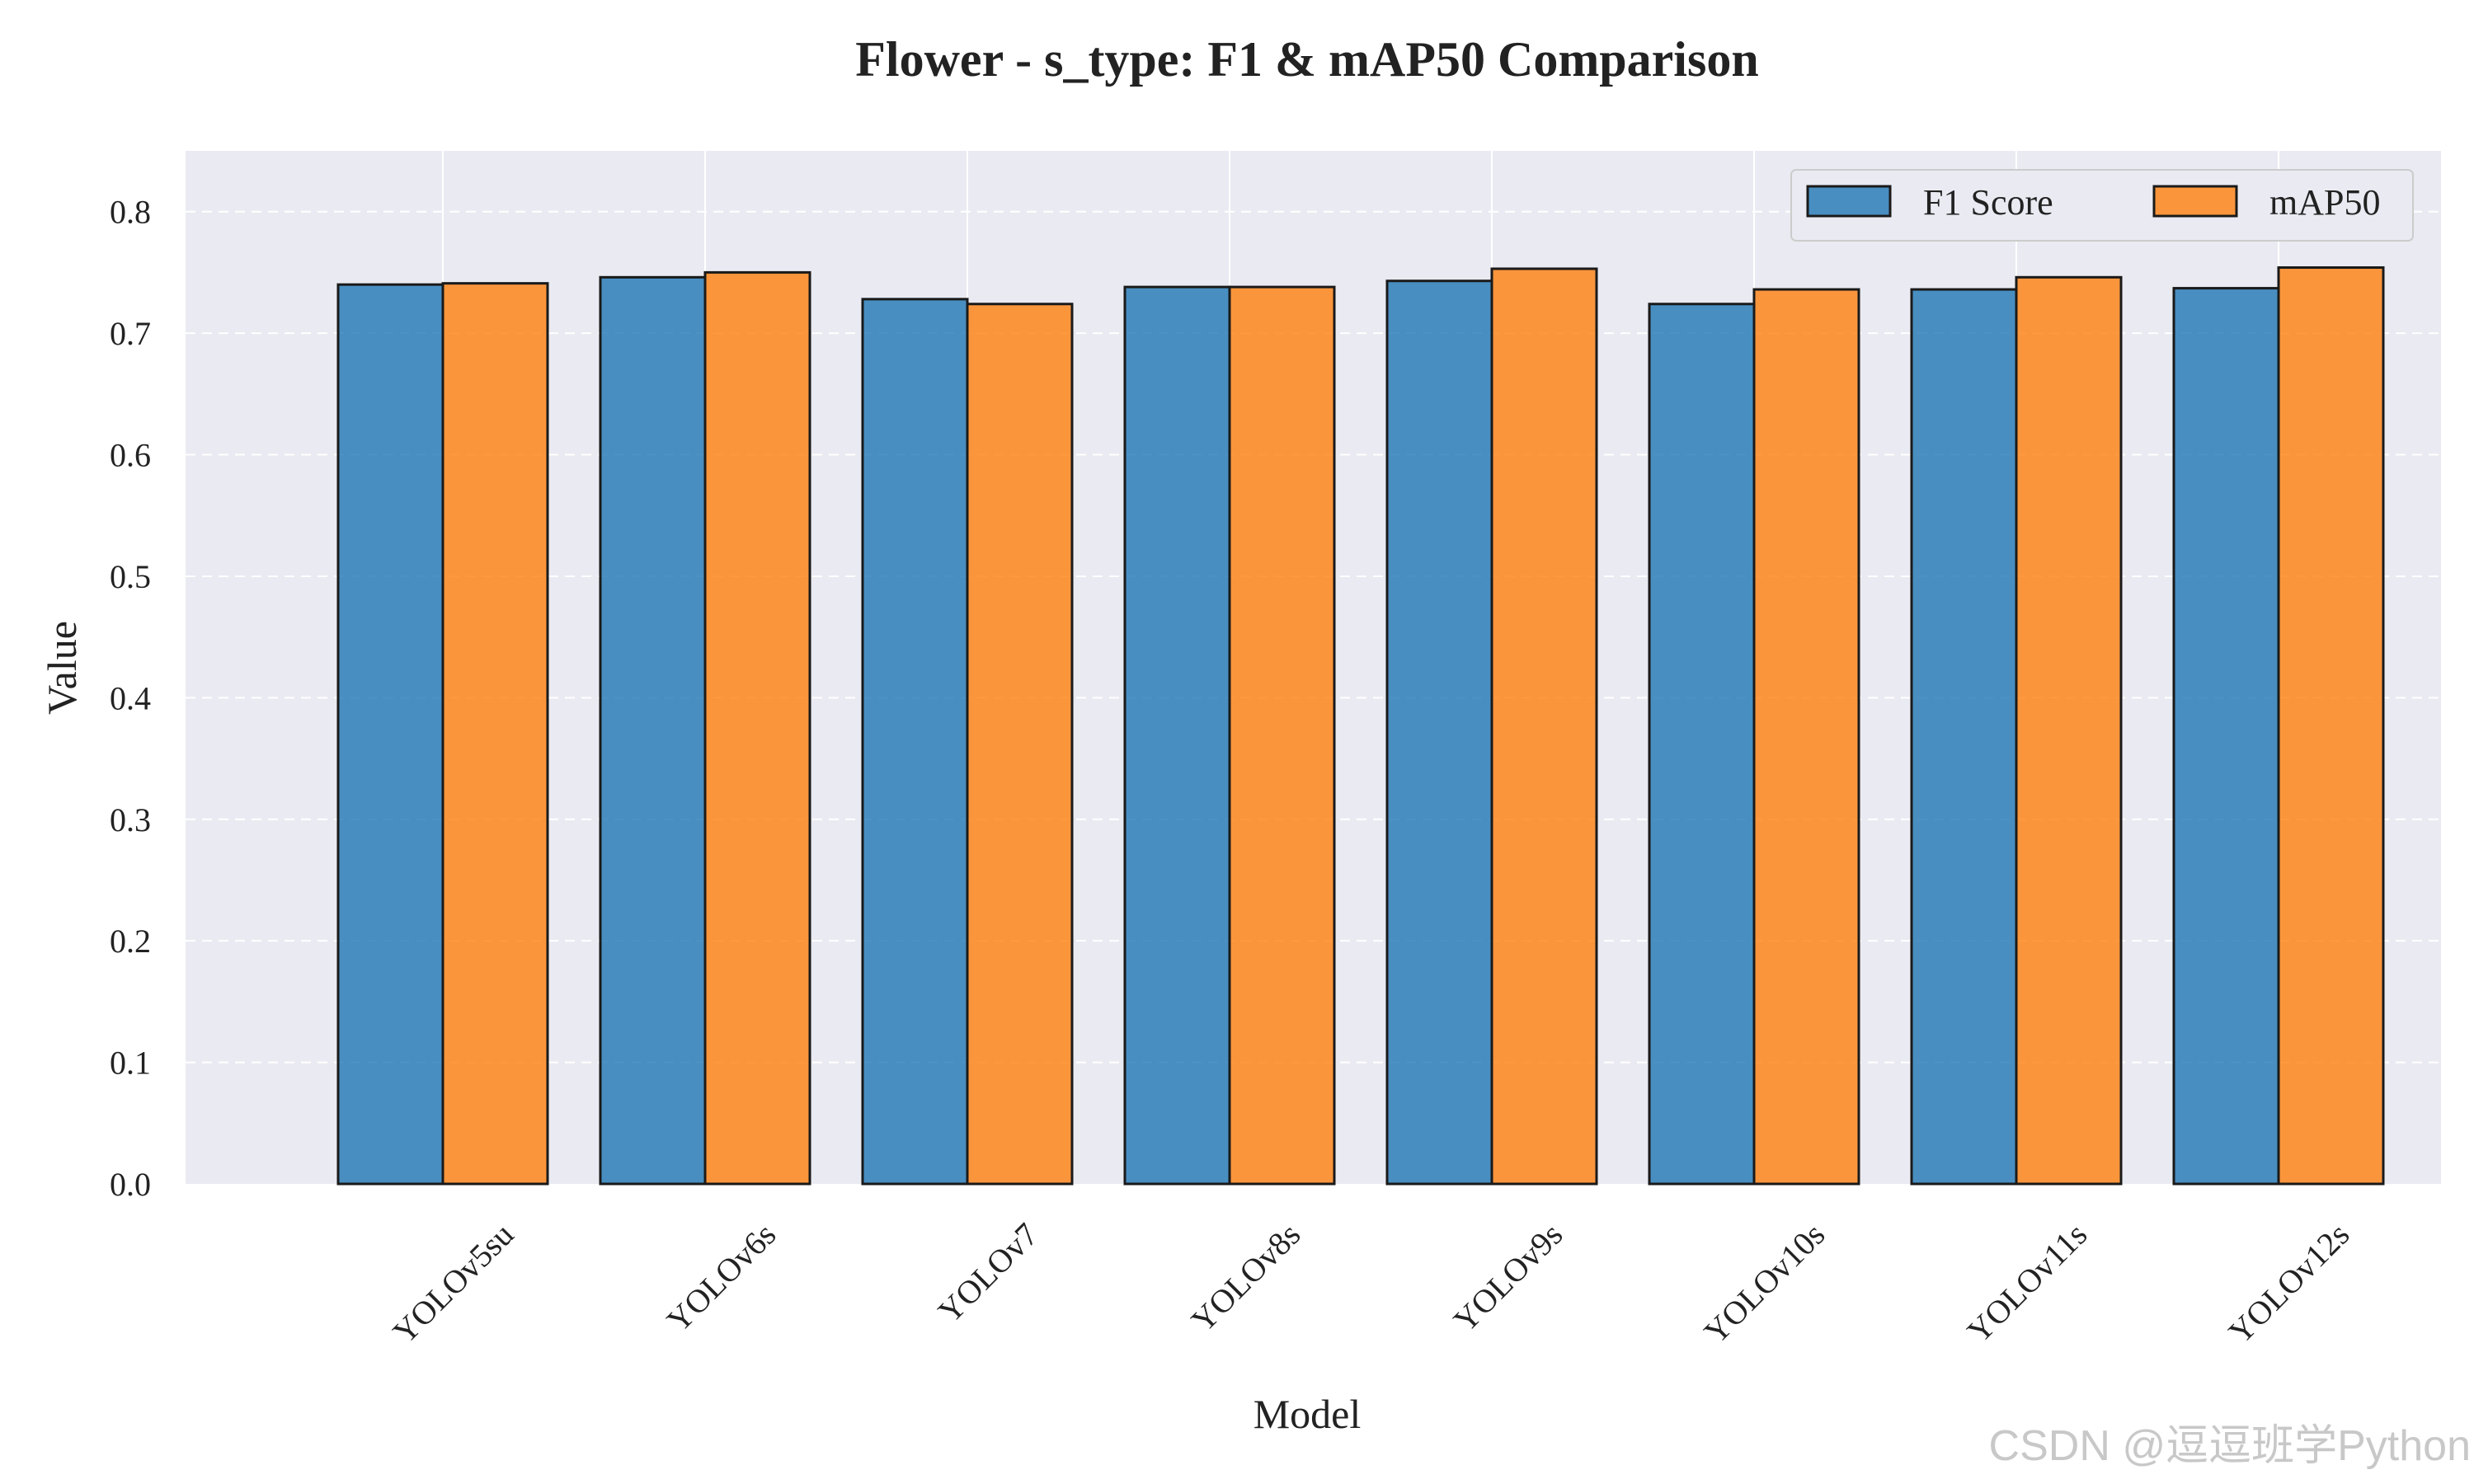 The height and width of the screenshot is (1484, 2474). I want to click on legend-label-f1-score: F1 Score, so click(1988, 202).